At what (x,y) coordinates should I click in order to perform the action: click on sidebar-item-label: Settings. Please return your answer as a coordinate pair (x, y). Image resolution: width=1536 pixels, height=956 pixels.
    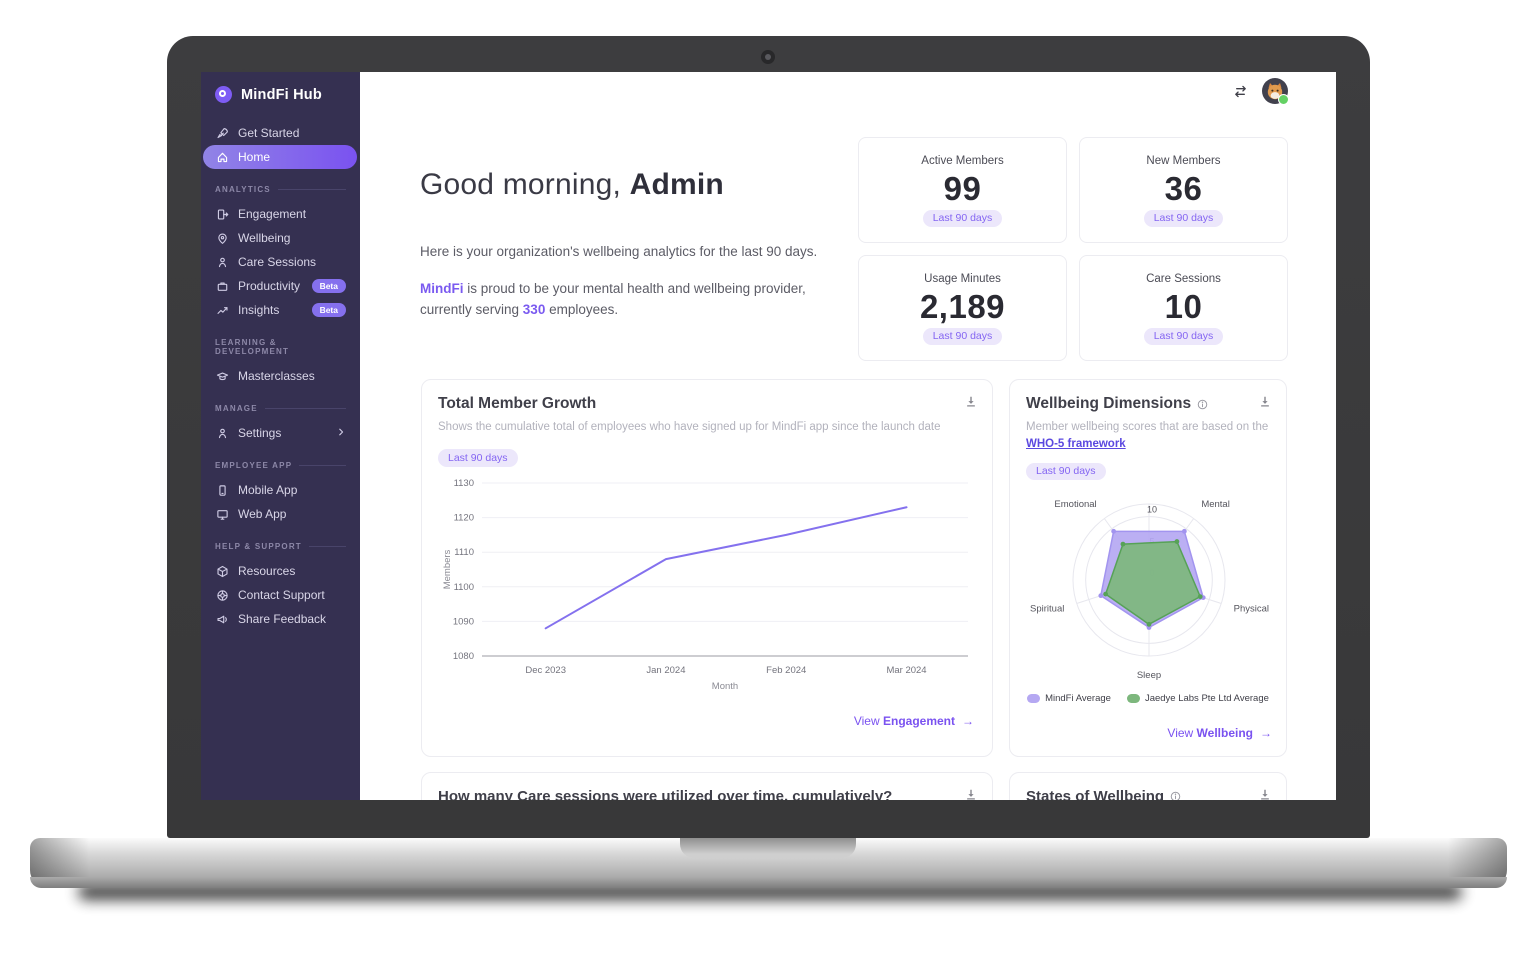
    Looking at the image, I should click on (260, 433).